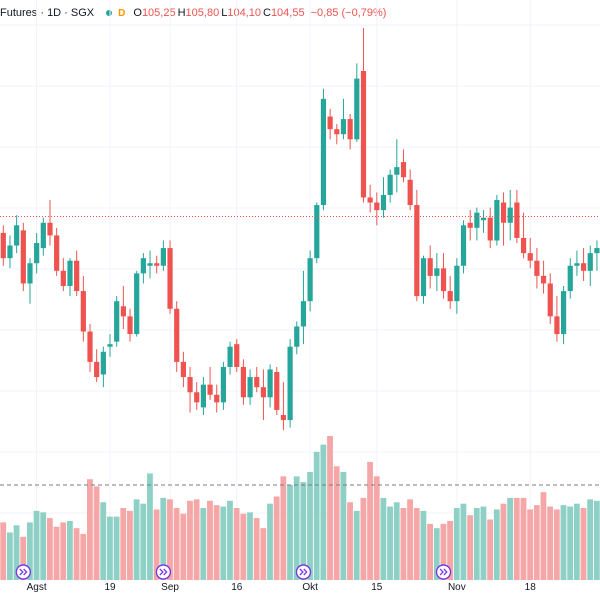 The height and width of the screenshot is (600, 600). I want to click on symbol-title: Futures · 1D · SGX, so click(47, 13).